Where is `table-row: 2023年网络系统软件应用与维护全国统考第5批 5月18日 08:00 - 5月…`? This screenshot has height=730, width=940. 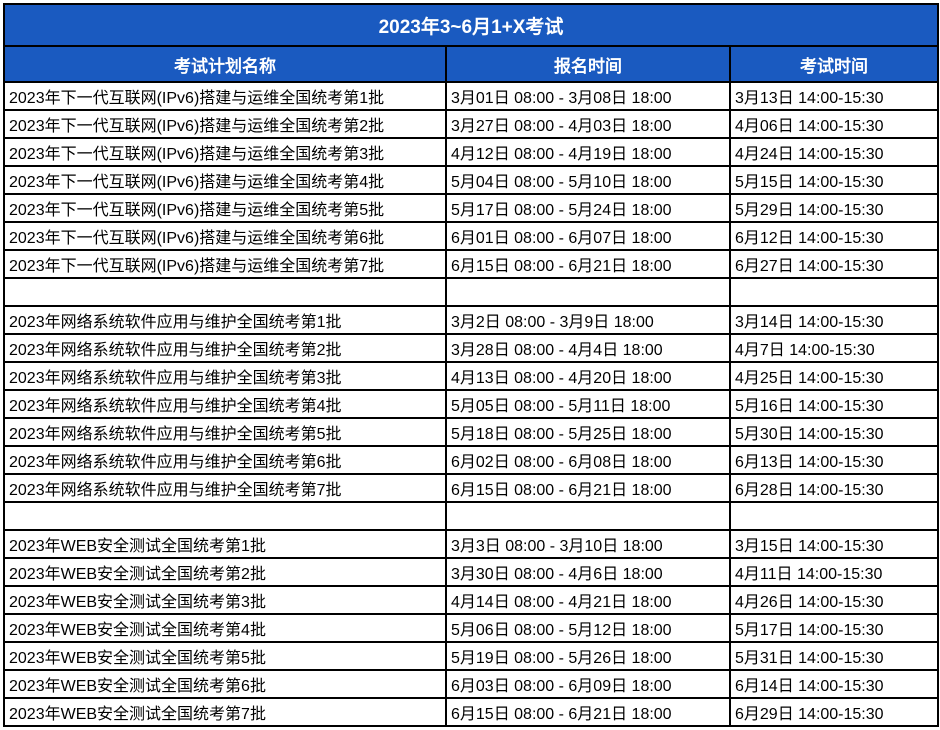
table-row: 2023年网络系统软件应用与维护全国统考第5批 5月18日 08:00 - 5月… is located at coordinates (471, 432).